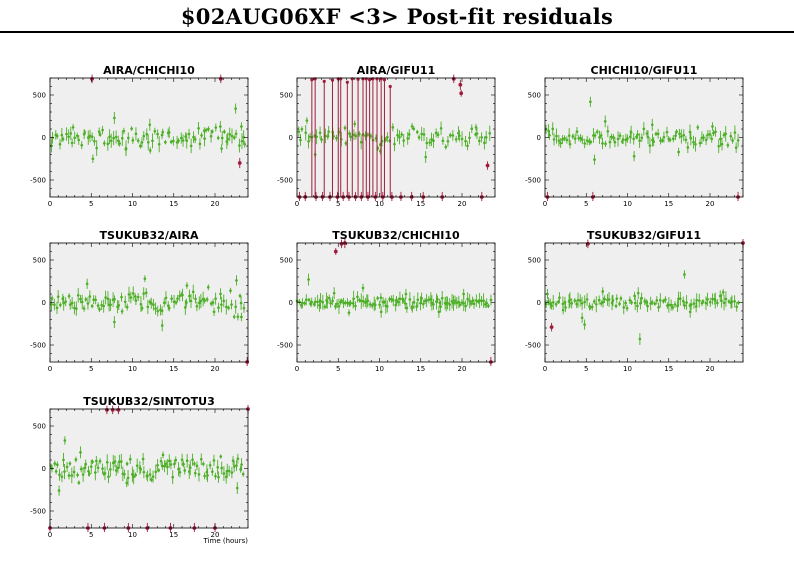 This screenshot has width=794, height=577. I want to click on x-axis-label: Time (hours), so click(226, 541).